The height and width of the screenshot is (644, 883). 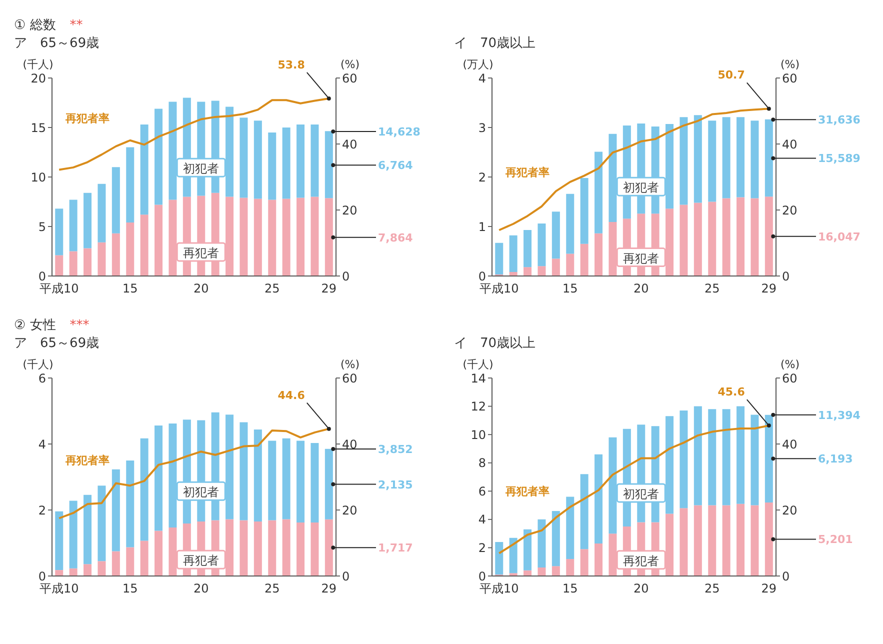 I want to click on annotation: 14,628, so click(x=399, y=131).